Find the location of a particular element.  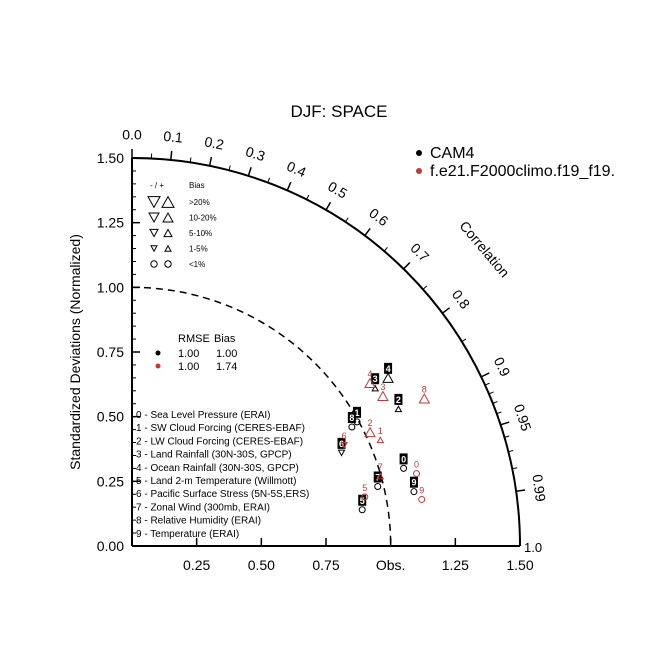

y-tick-label: 1.25 is located at coordinates (110, 223).